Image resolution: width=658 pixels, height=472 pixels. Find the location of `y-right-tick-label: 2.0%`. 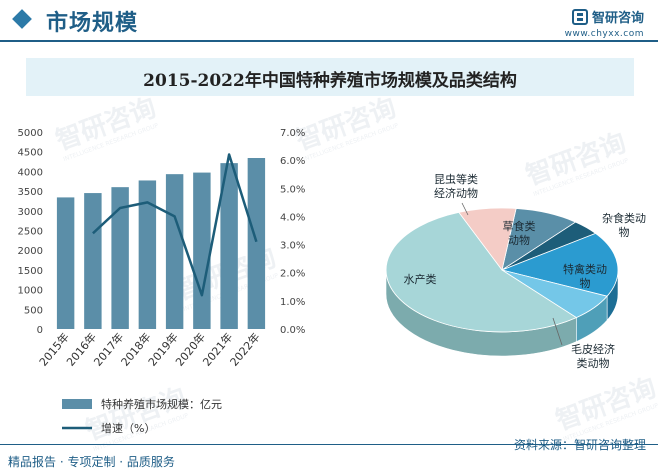

y-right-tick-label: 2.0% is located at coordinates (292, 274).